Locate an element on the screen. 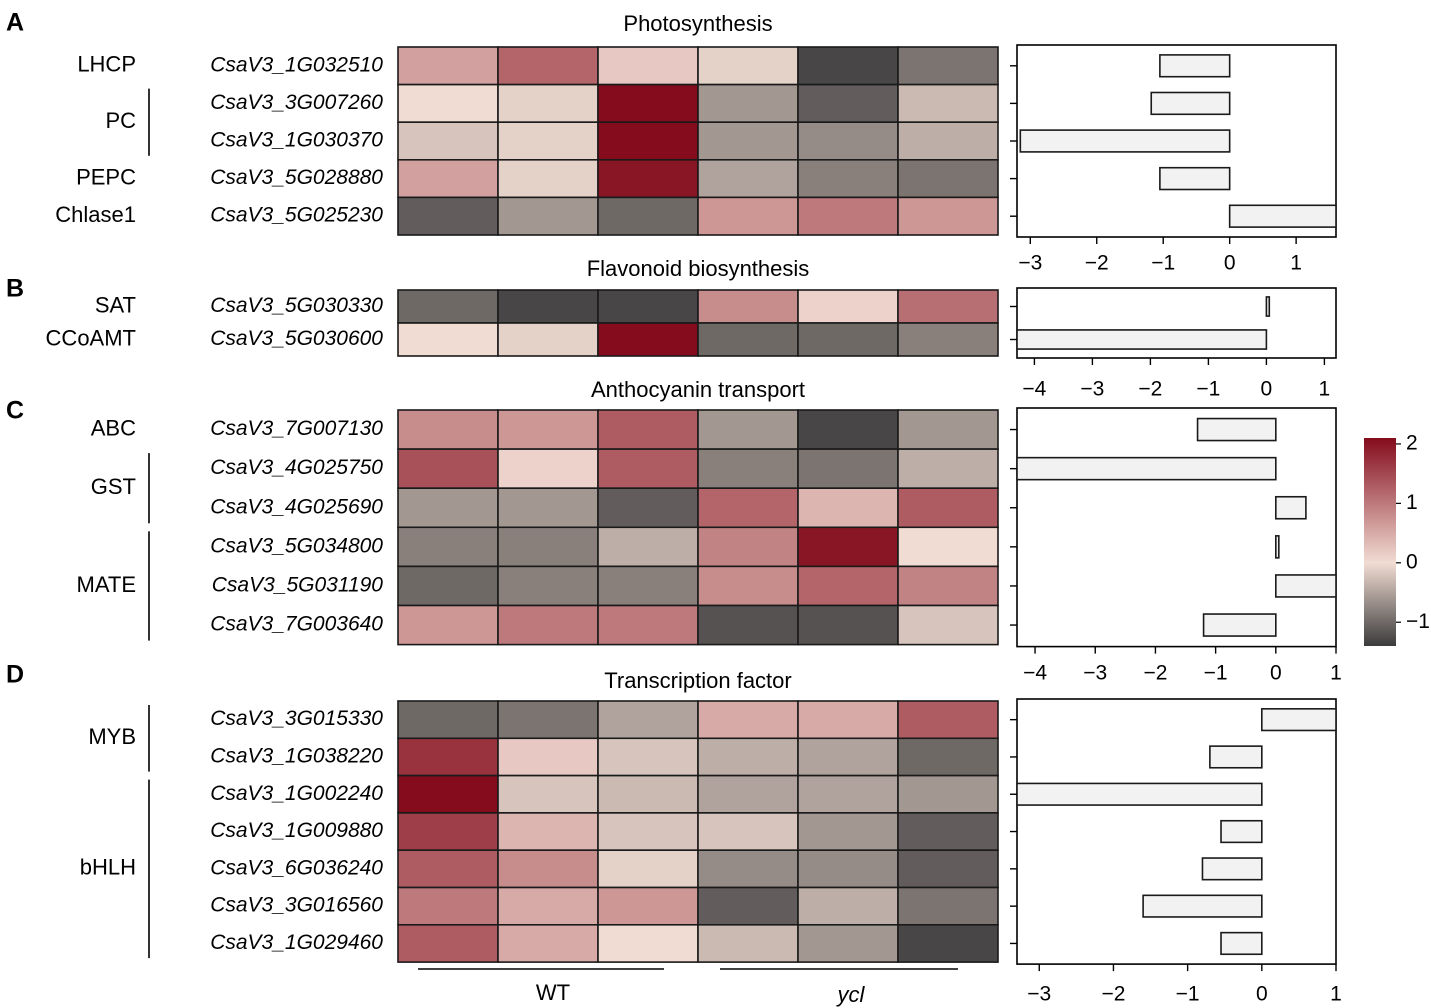  panel-title: Transcription factor is located at coordinates (697, 680).